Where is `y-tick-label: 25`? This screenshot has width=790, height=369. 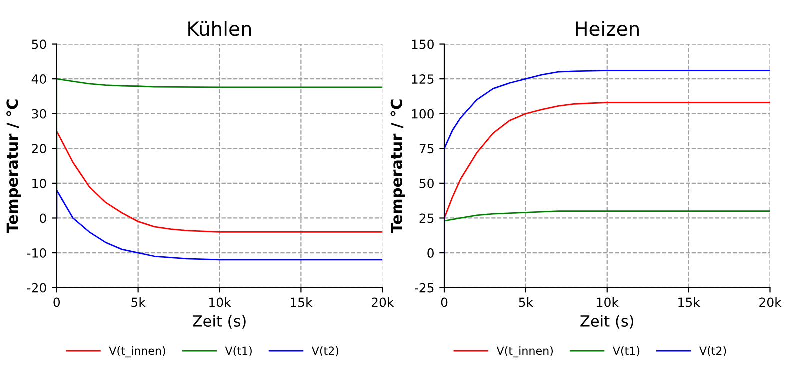
y-tick-label: 25 is located at coordinates (427, 219).